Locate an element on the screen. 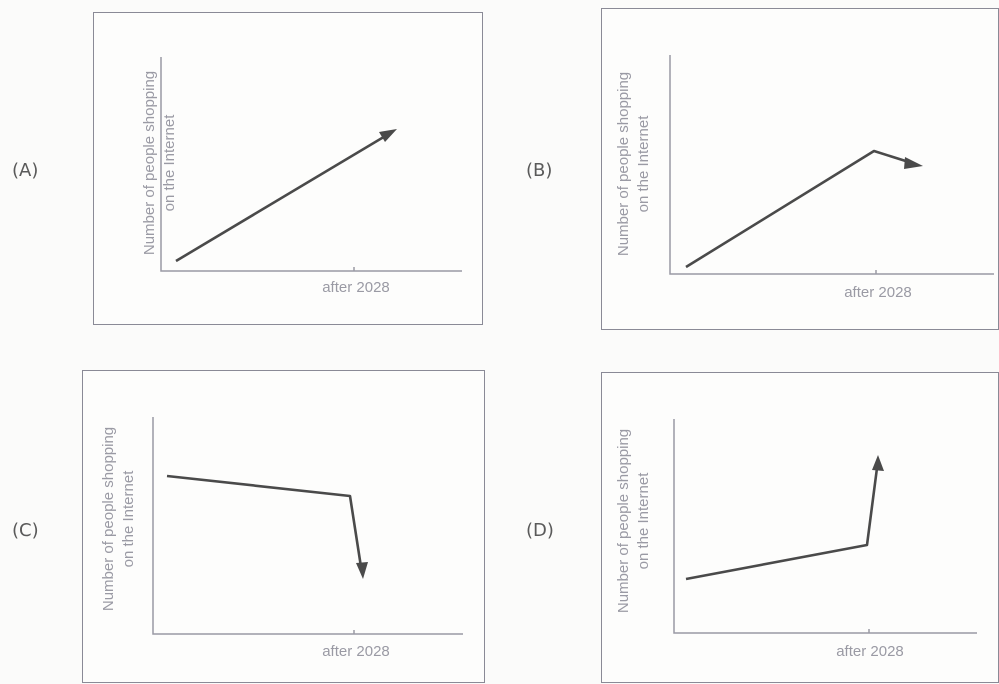 This screenshot has height=684, width=999. option-label-c: (C) is located at coordinates (25, 530).